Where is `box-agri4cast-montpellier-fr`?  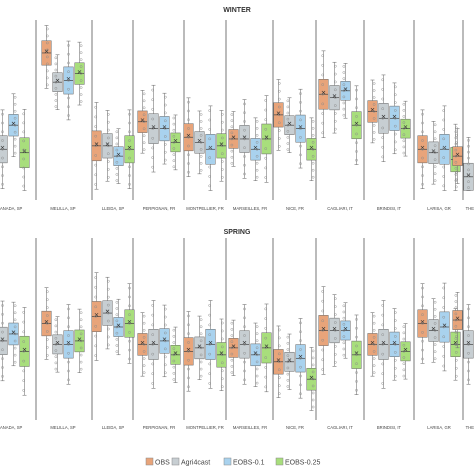 box-agri4cast-montpellier-fr is located at coordinates (199, 142).